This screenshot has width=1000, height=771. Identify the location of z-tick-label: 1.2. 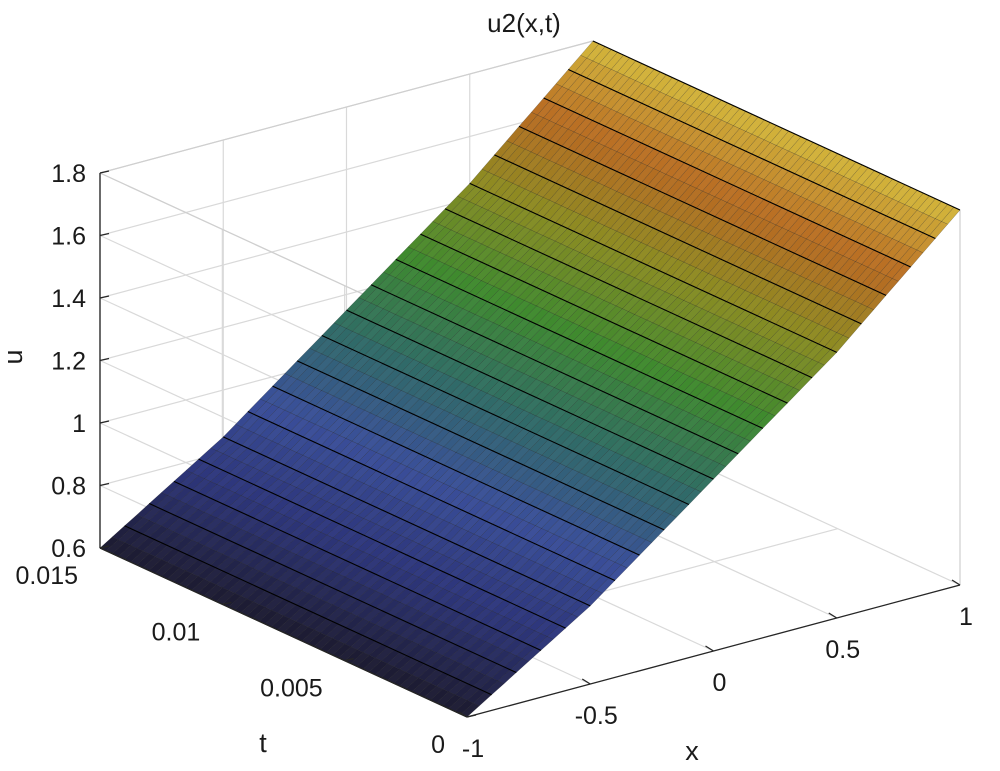
(68, 362).